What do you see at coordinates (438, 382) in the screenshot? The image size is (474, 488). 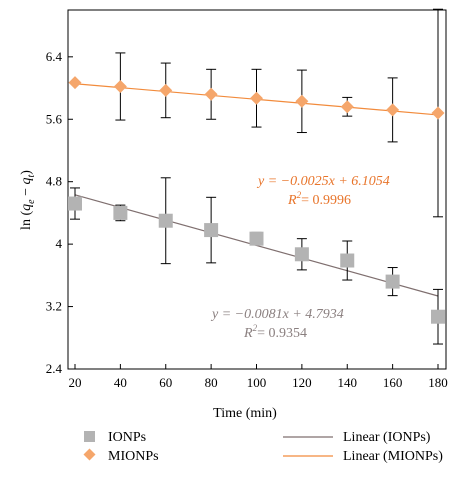 I see `x-tick-label: 180` at bounding box center [438, 382].